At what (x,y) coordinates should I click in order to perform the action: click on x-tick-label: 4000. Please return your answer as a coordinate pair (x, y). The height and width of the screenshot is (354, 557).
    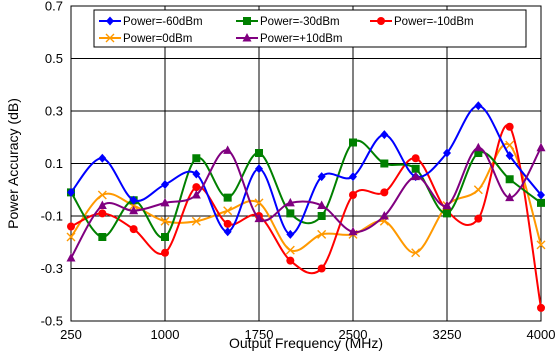
    Looking at the image, I should click on (541, 334).